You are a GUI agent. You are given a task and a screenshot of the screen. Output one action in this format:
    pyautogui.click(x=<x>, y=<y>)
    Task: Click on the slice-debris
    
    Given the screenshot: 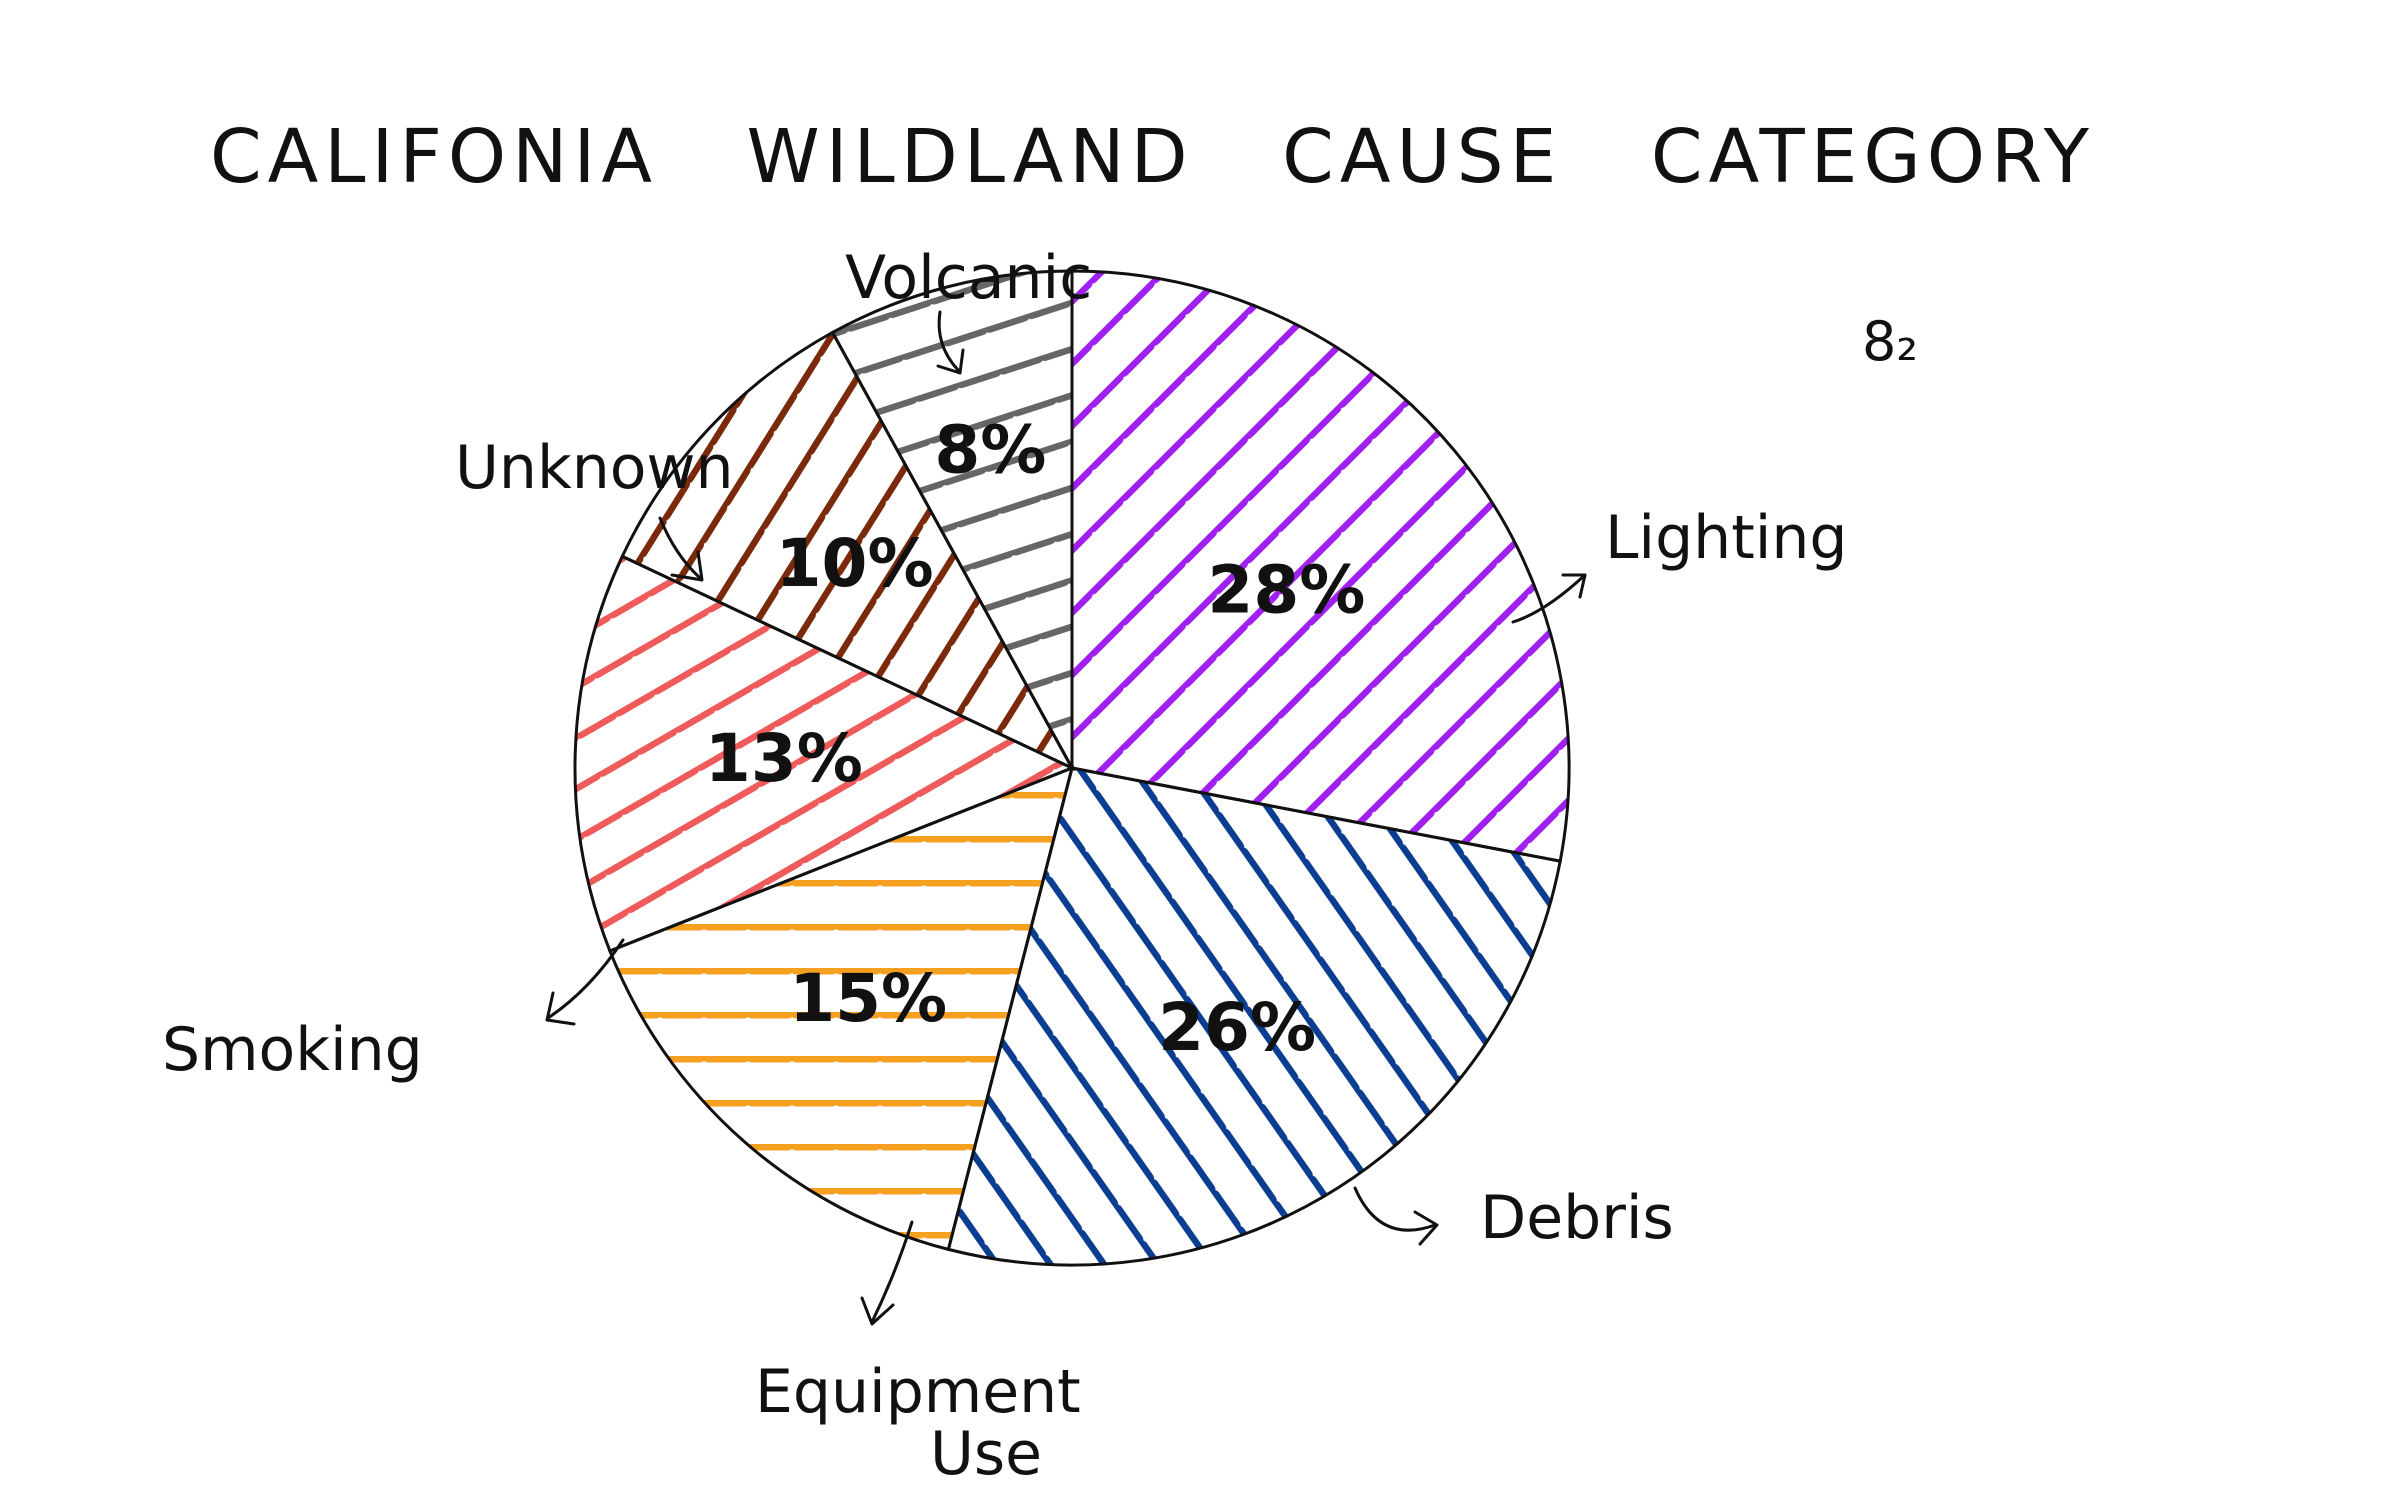 What is the action you would take?
    pyautogui.click(x=1254, y=1016)
    